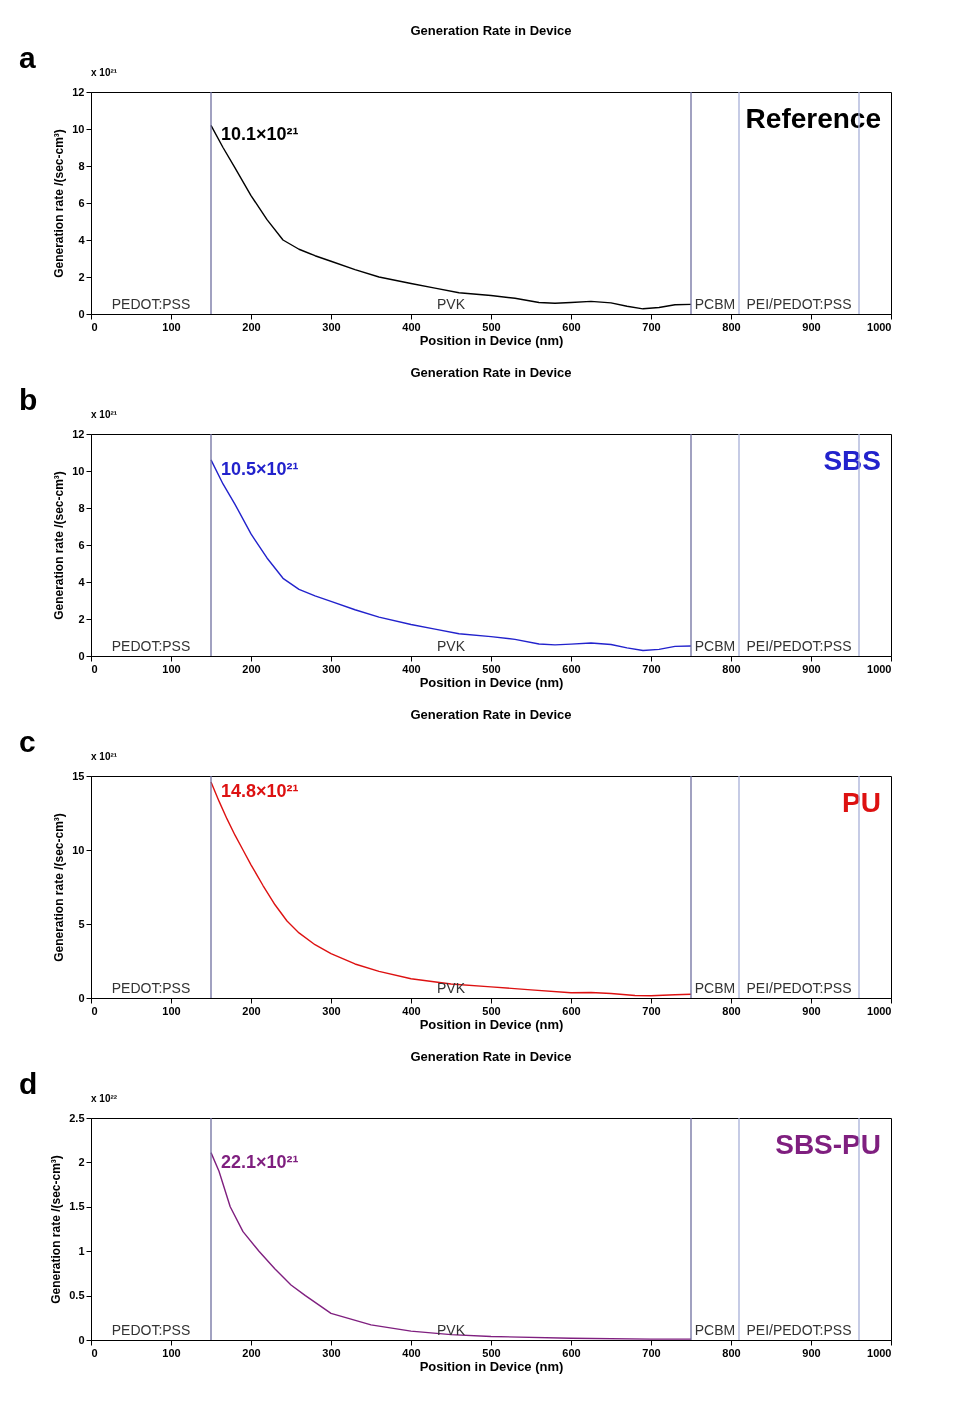  What do you see at coordinates (28, 1083) in the screenshot?
I see `text: d` at bounding box center [28, 1083].